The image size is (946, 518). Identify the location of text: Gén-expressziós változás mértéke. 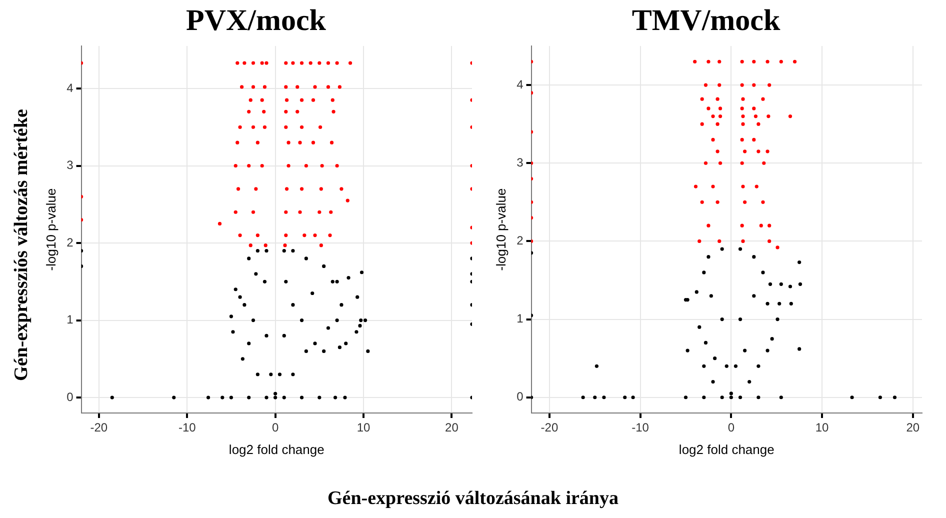
(22, 245).